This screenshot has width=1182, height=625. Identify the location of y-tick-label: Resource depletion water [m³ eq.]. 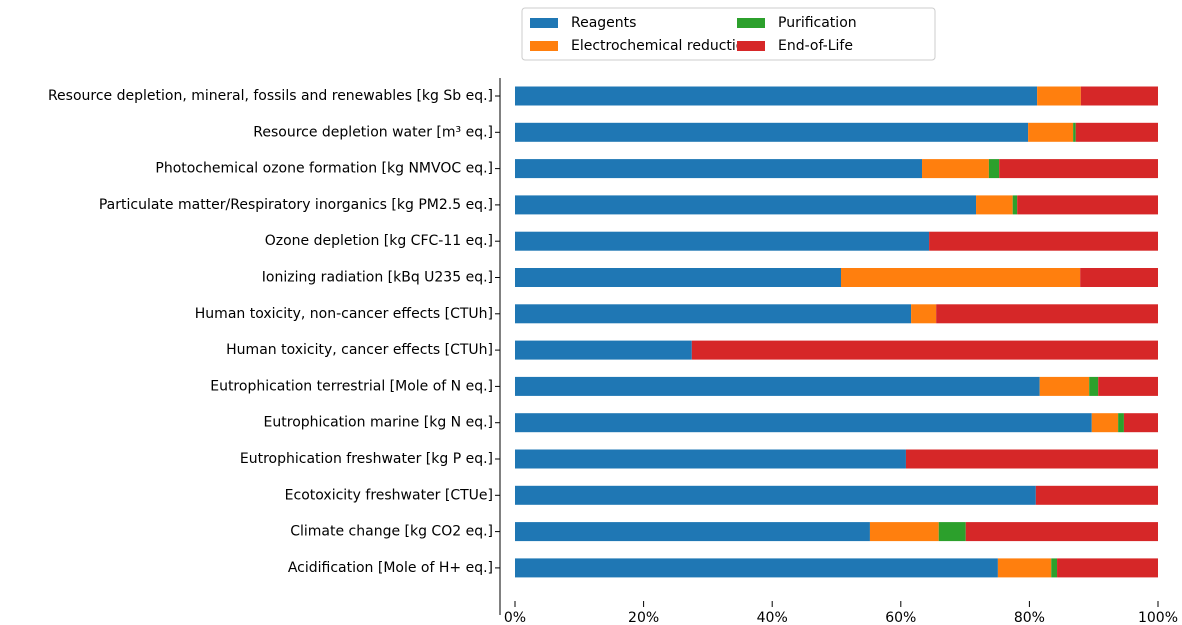
(373, 132).